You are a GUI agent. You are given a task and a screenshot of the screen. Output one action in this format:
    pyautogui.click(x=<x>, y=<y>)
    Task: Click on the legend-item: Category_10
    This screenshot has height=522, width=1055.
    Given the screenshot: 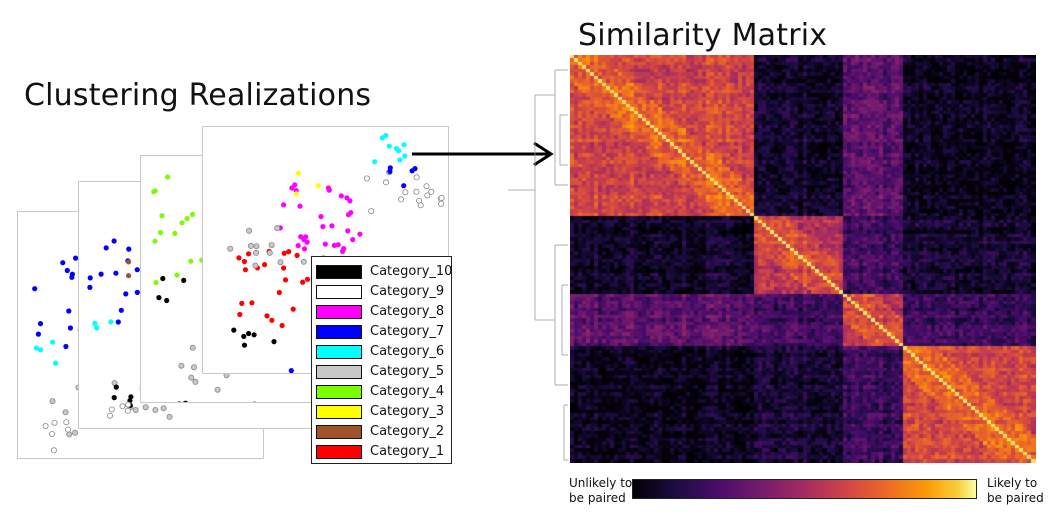 What is the action you would take?
    pyautogui.click(x=384, y=271)
    